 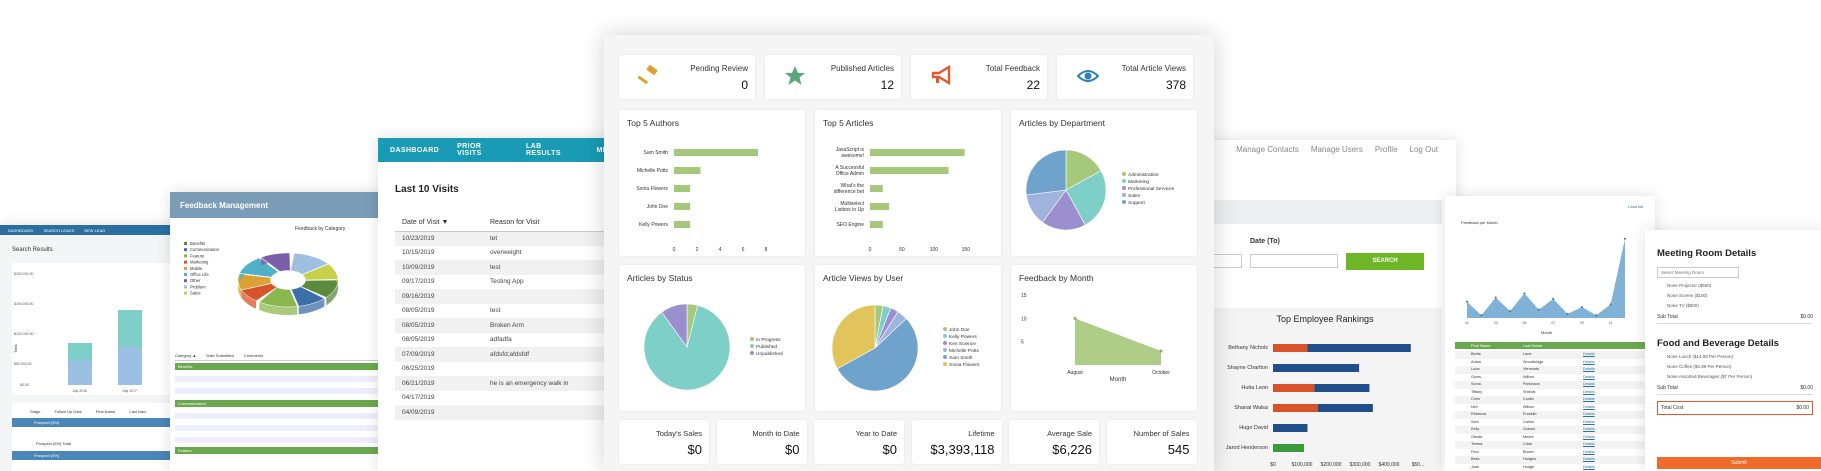 What do you see at coordinates (1550, 415) in the screenshot?
I see `lead-row: Rebecca Franklin Details` at bounding box center [1550, 415].